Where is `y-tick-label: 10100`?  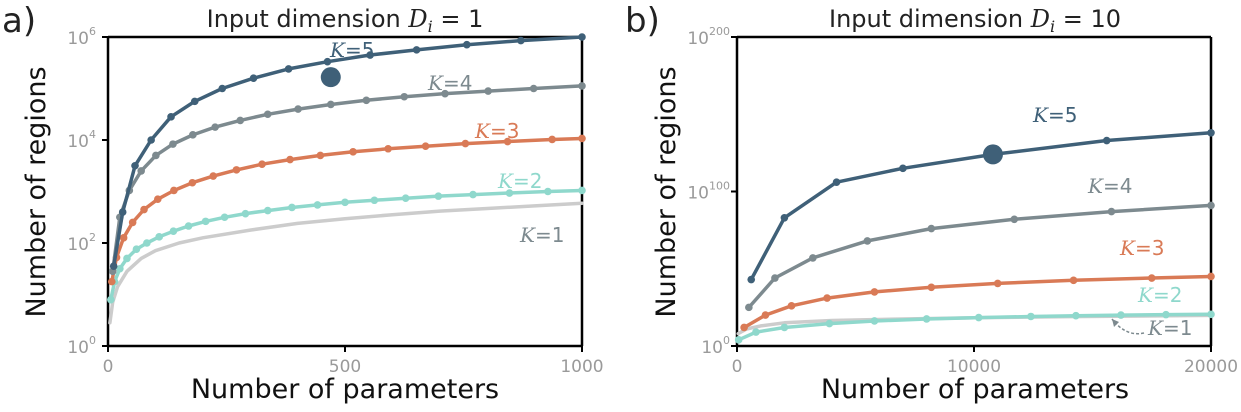
y-tick-label: 10100 is located at coordinates (708, 192).